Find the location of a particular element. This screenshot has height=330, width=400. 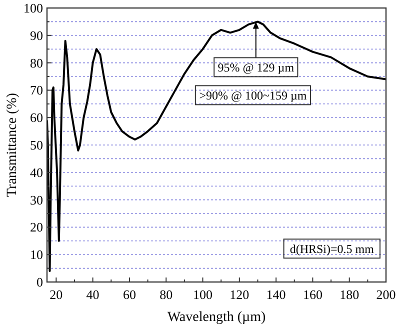

y-tick-label: 30 is located at coordinates (36, 200).